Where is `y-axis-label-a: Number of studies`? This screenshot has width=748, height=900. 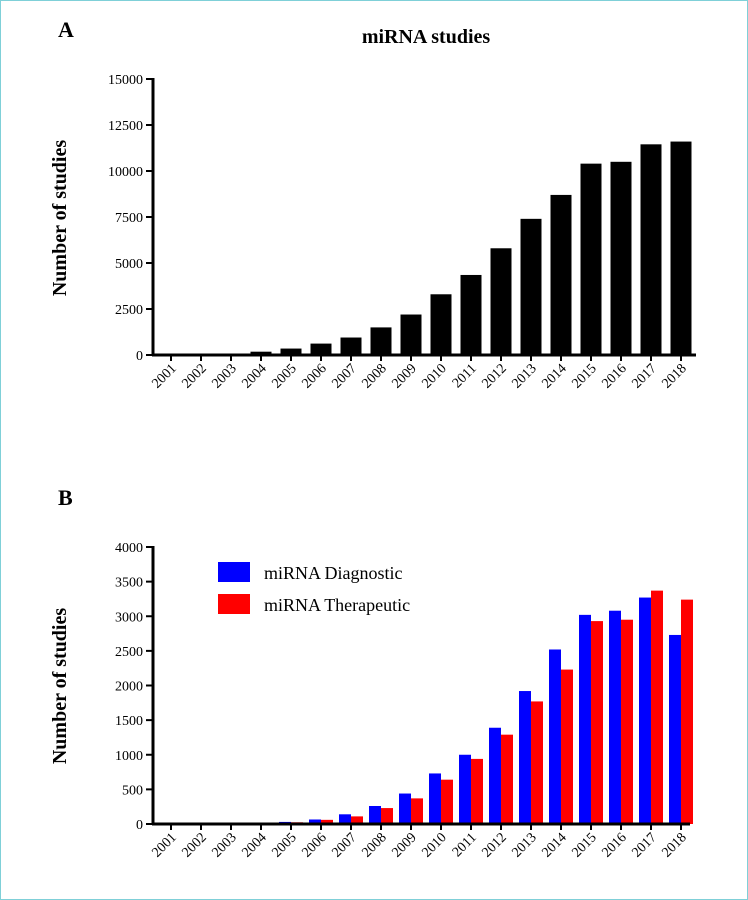 y-axis-label-a: Number of studies is located at coordinates (60, 218).